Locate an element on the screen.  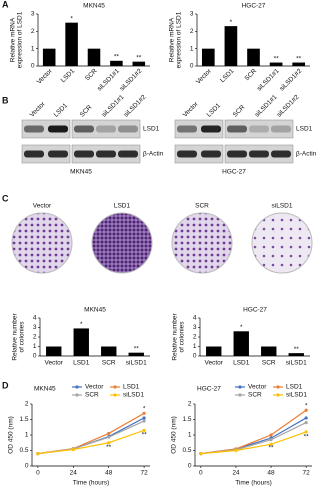
x-tick-label: LSD1 is located at coordinates (68, 75).